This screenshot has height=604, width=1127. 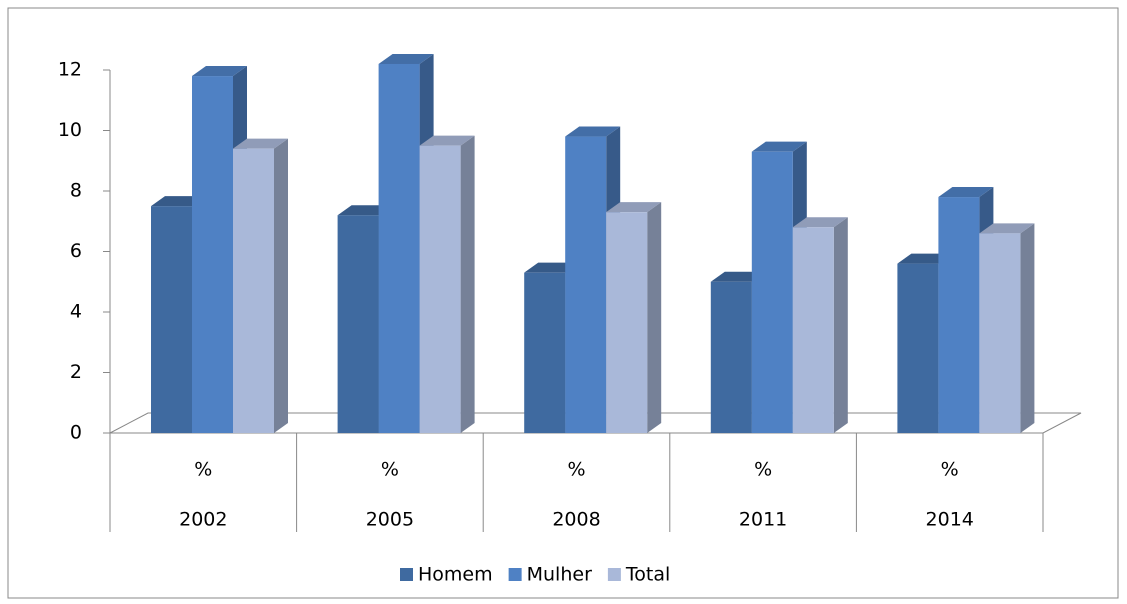 I want to click on y-tick-label: 10, so click(x=70, y=130).